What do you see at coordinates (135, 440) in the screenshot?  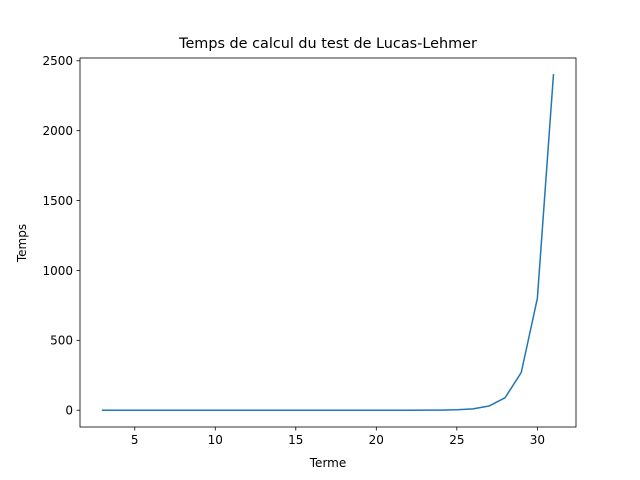 I see `x-tick-label: 5` at bounding box center [135, 440].